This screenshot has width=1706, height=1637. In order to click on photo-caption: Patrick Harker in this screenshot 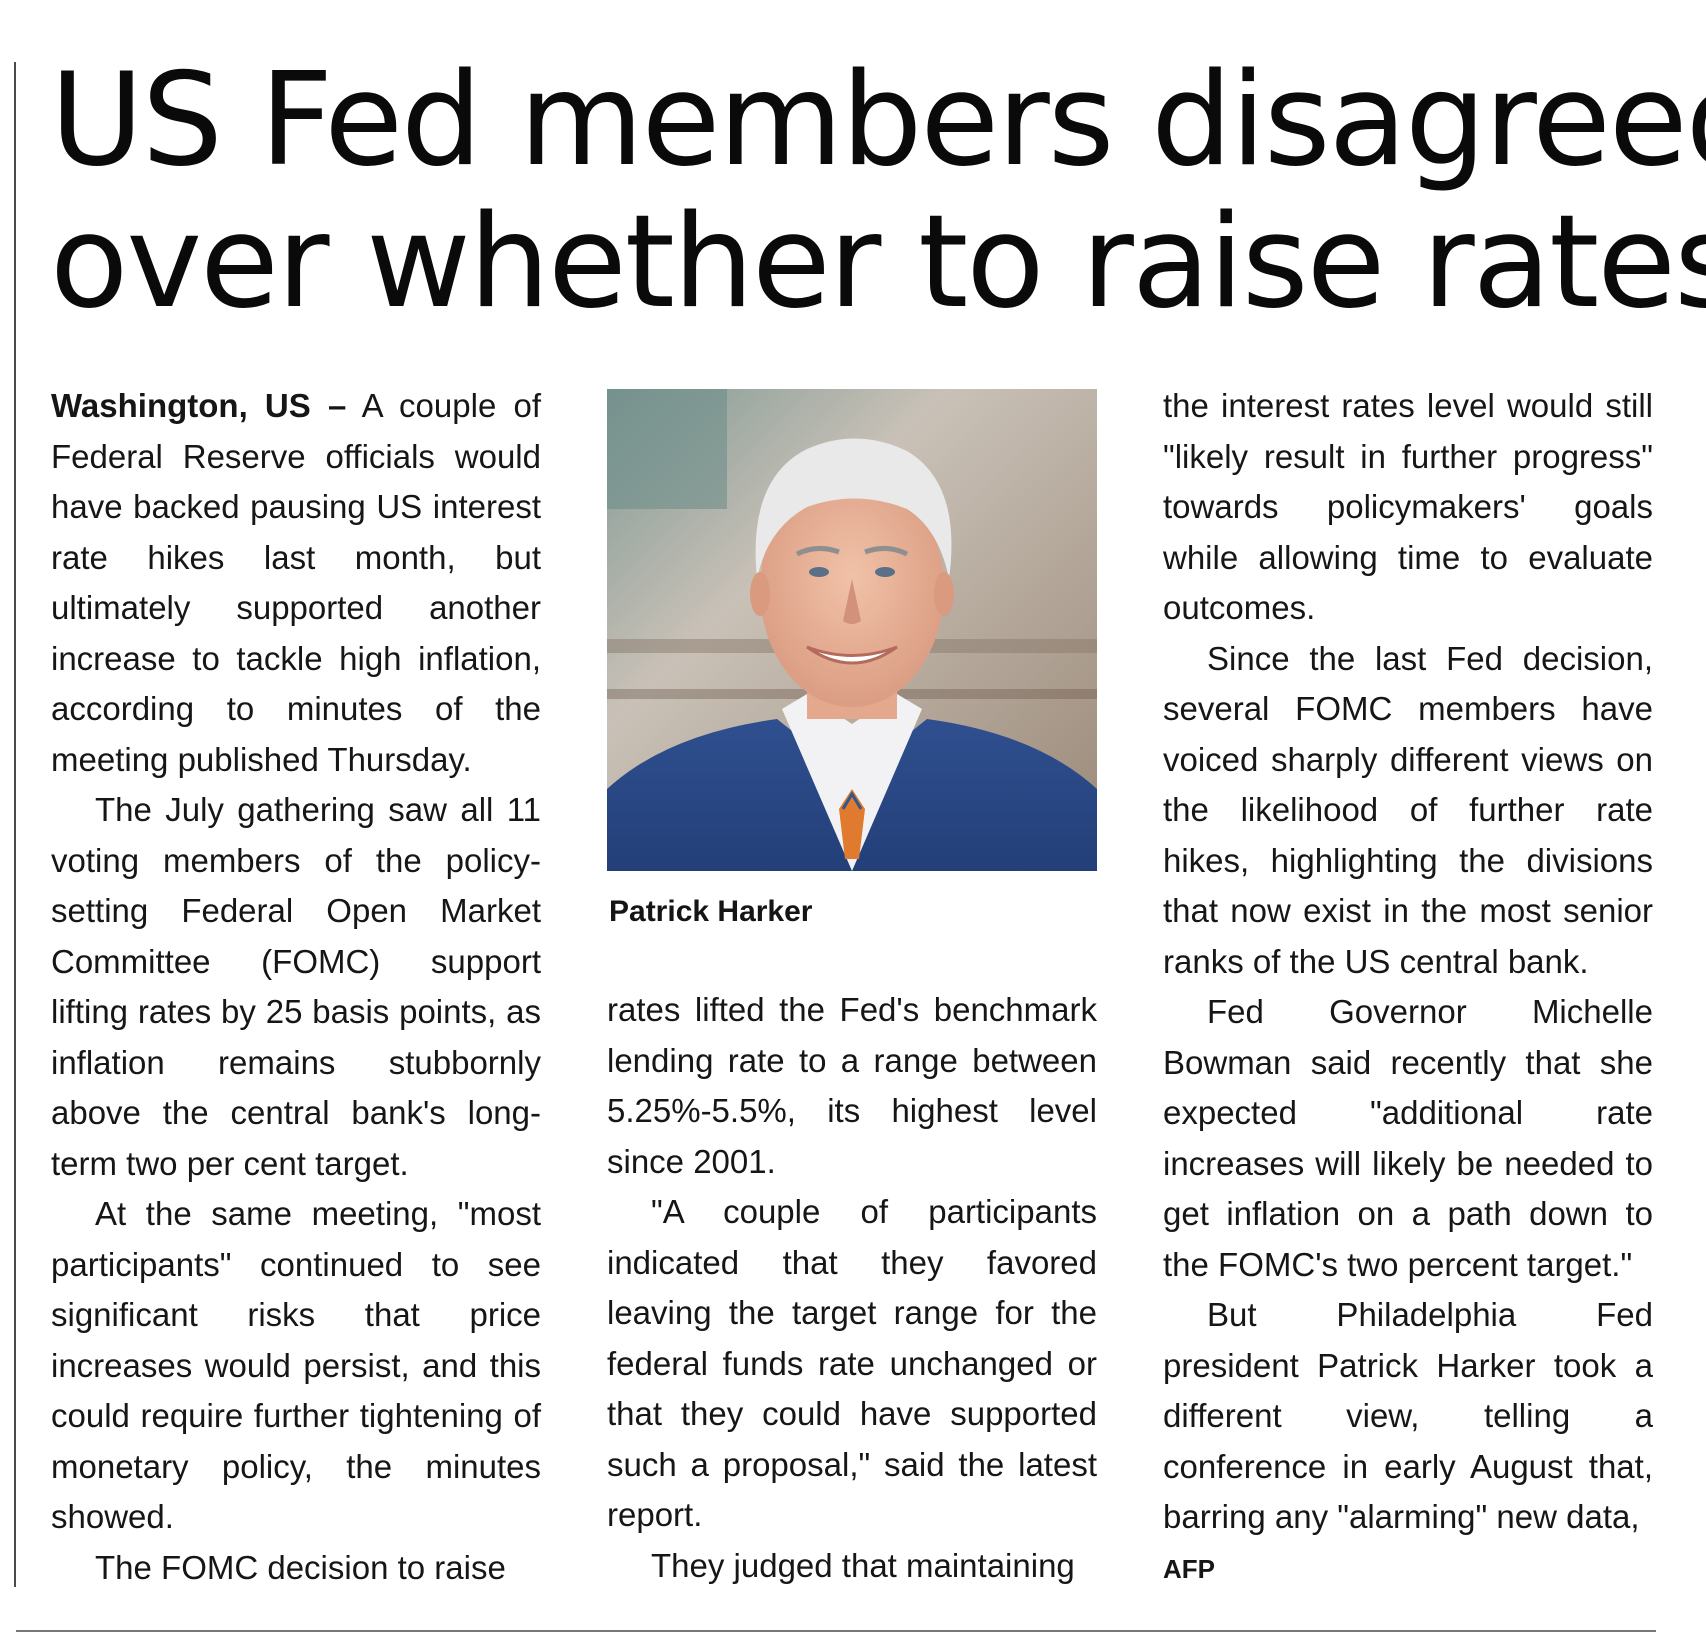, I will do `click(711, 911)`.